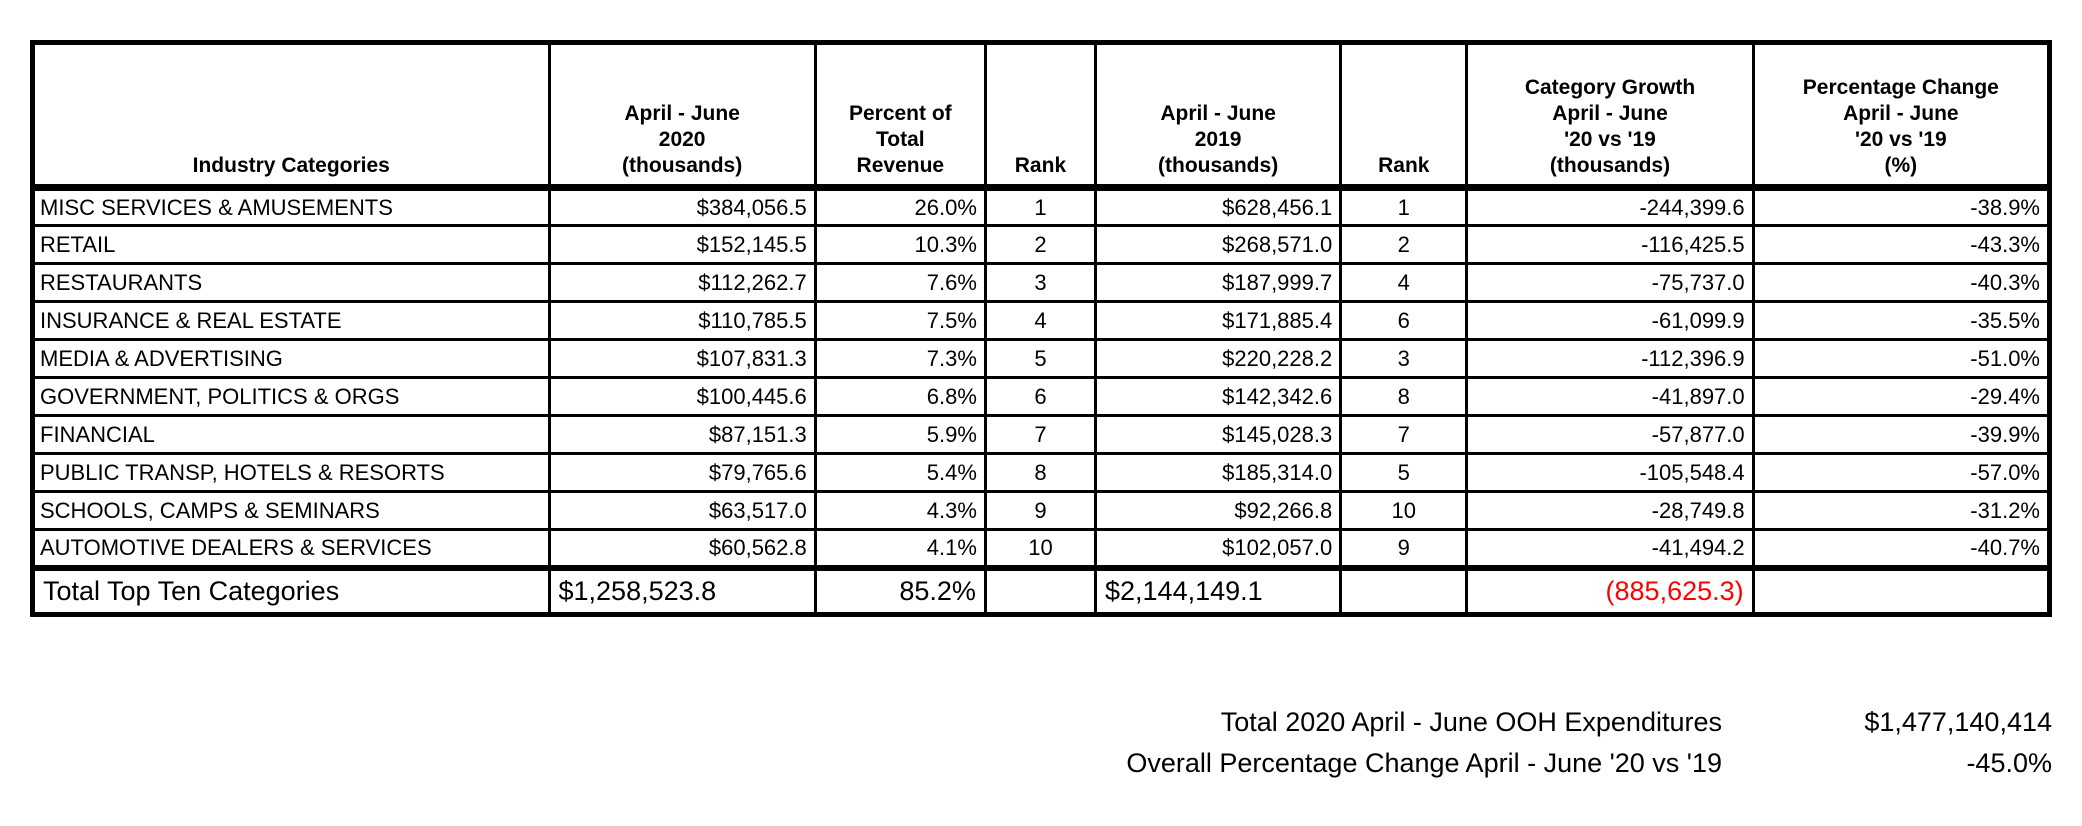 The width and height of the screenshot is (2082, 826). I want to click on cell-pct-change: -40.3%, so click(1901, 282).